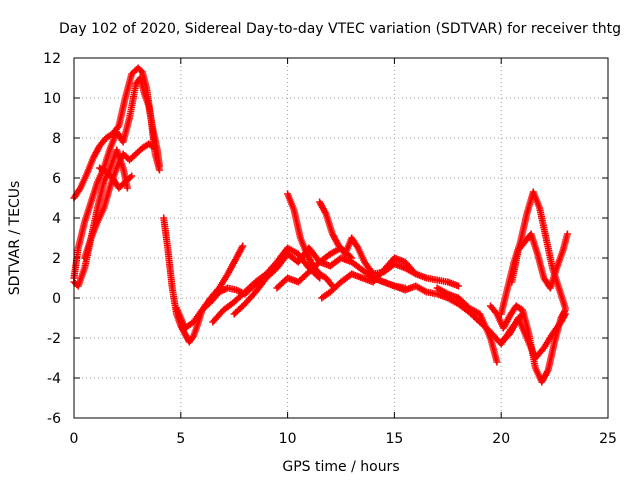  What do you see at coordinates (15, 238) in the screenshot?
I see `y-axis-label: SDTVAR / TECUs` at bounding box center [15, 238].